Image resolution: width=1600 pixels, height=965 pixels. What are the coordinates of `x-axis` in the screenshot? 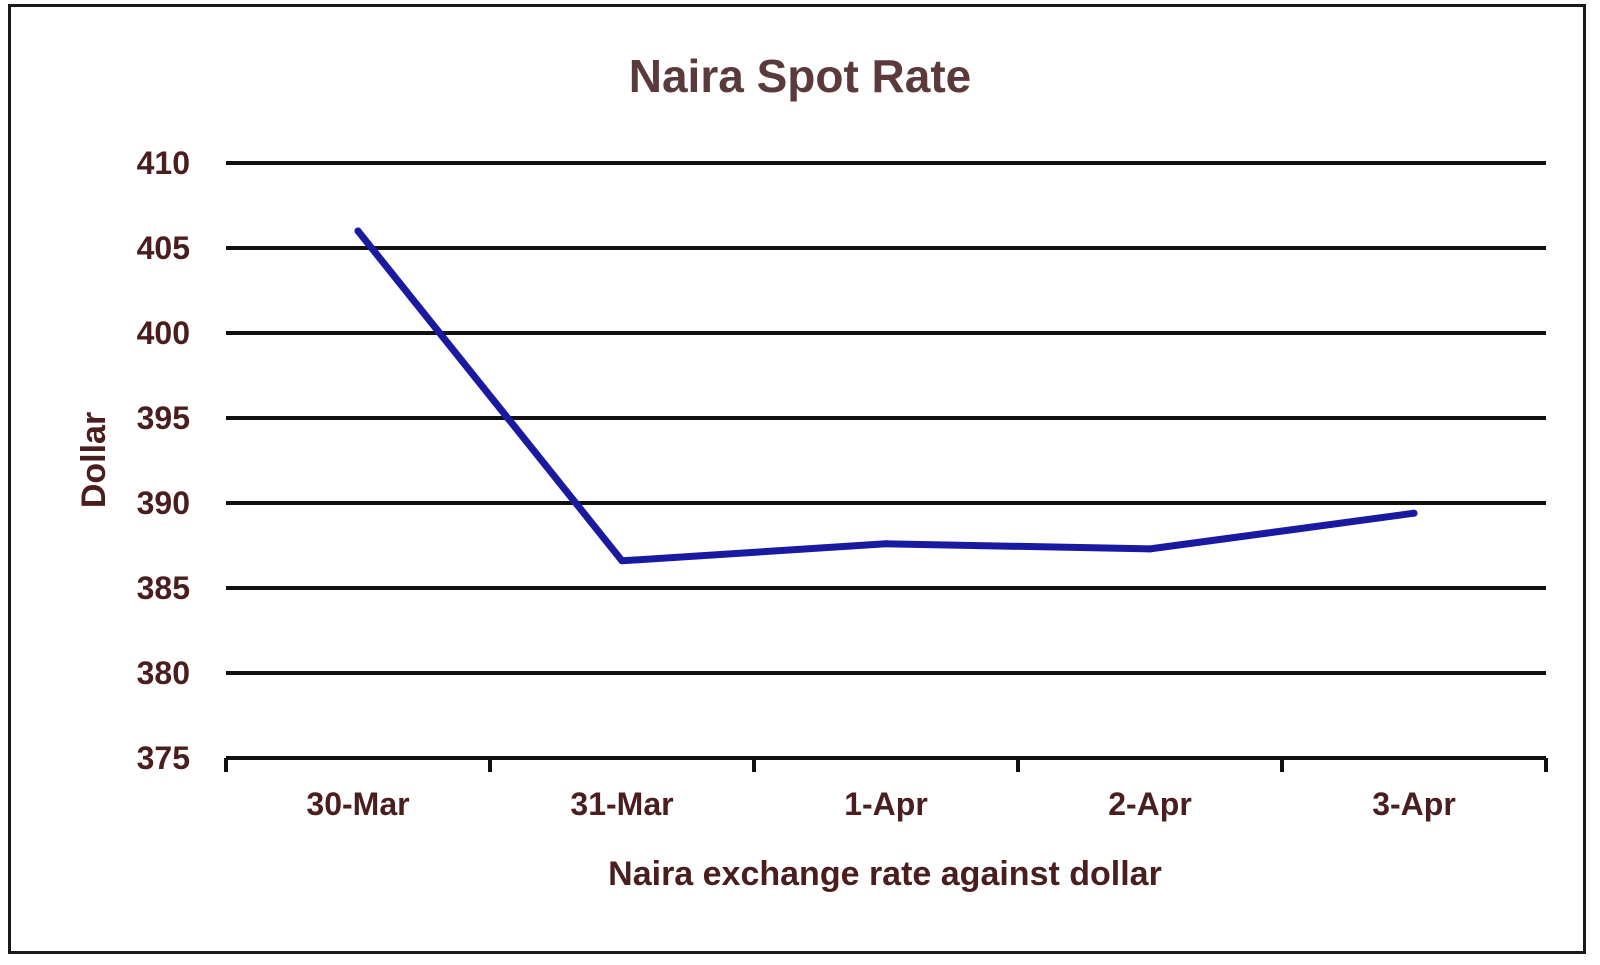 It's located at (886, 764).